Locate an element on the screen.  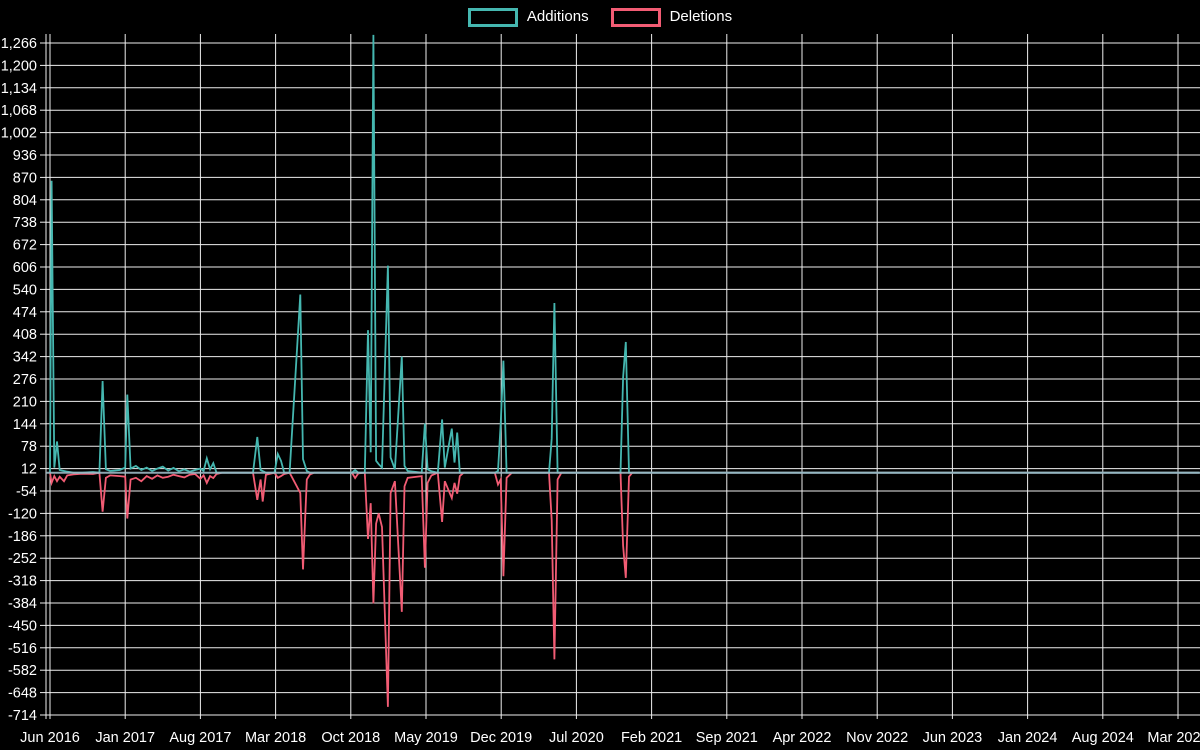
additions-swatch-icon is located at coordinates (492, 17).